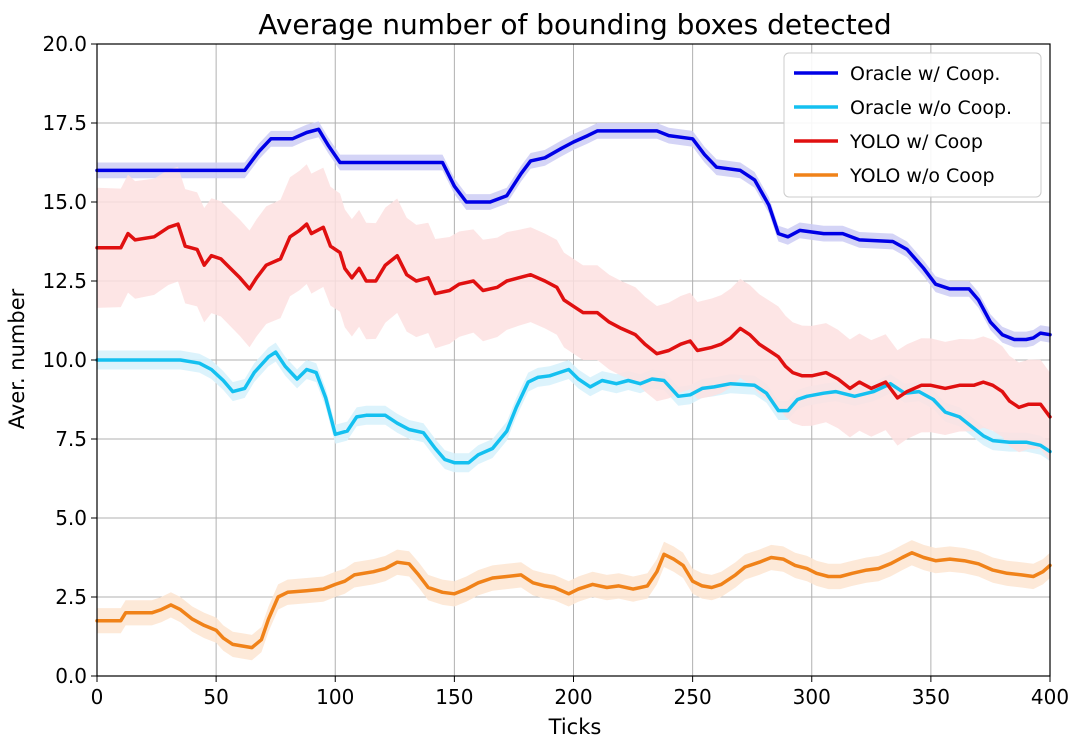 The image size is (1080, 743). I want to click on y-tick-label: 7.5, so click(71, 439).